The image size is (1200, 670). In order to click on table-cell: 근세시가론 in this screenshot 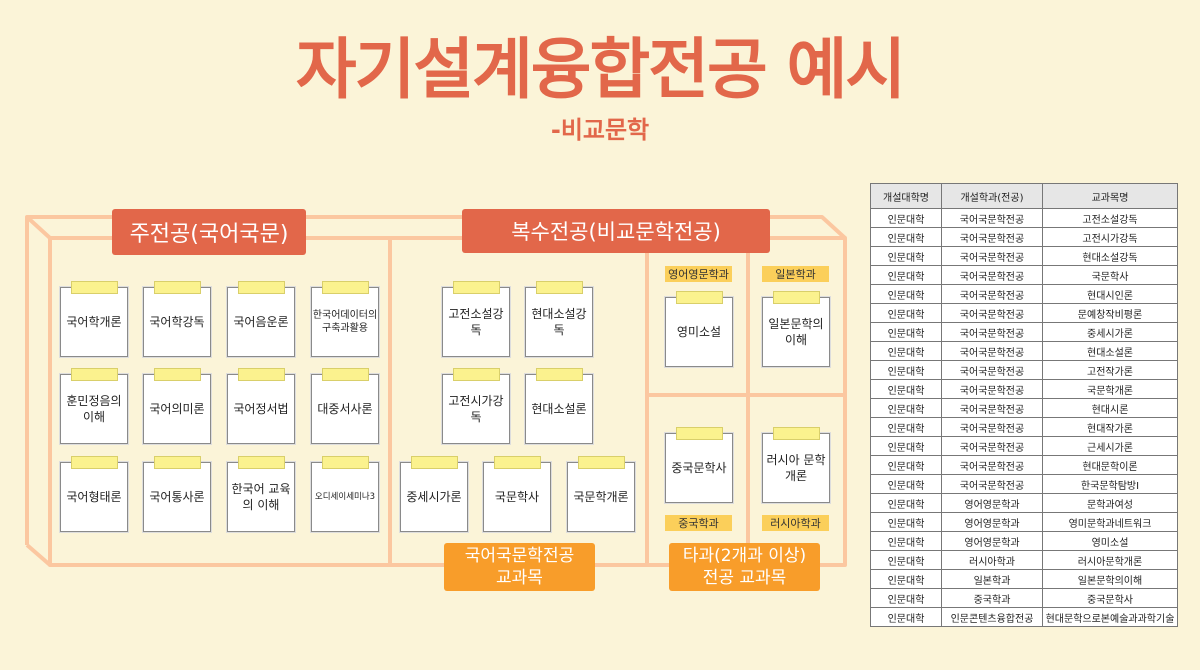, I will do `click(1110, 446)`.